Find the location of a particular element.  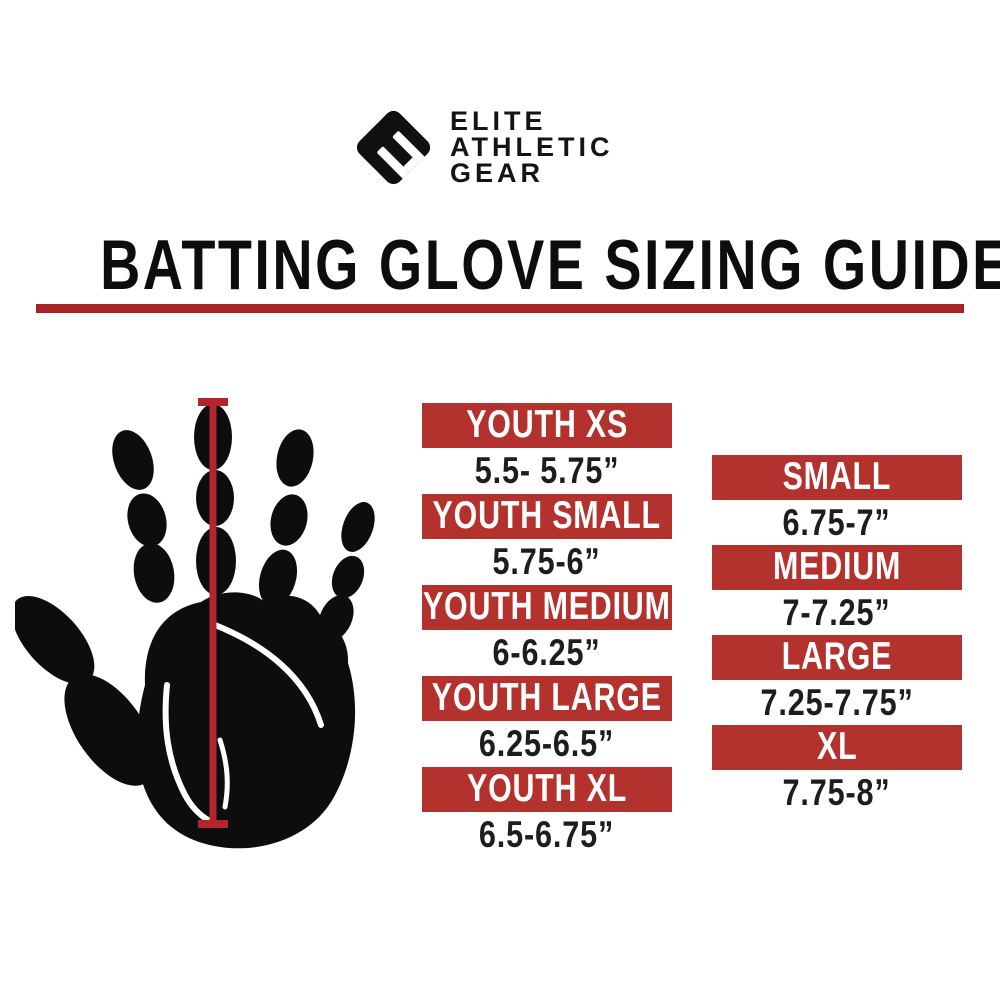

size-range: 7-7.25” is located at coordinates (837, 612).